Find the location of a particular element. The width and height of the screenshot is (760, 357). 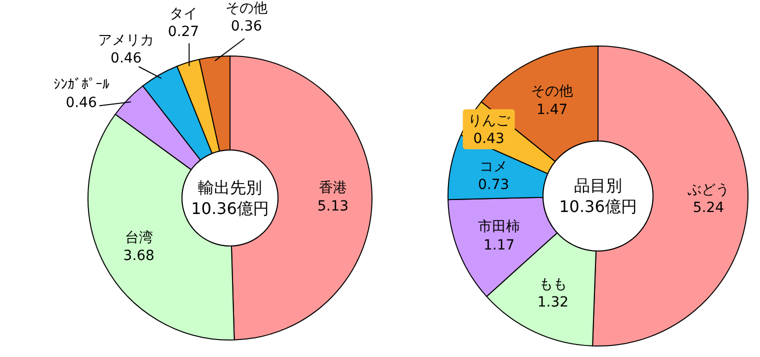

text: 品目別 is located at coordinates (598, 186).